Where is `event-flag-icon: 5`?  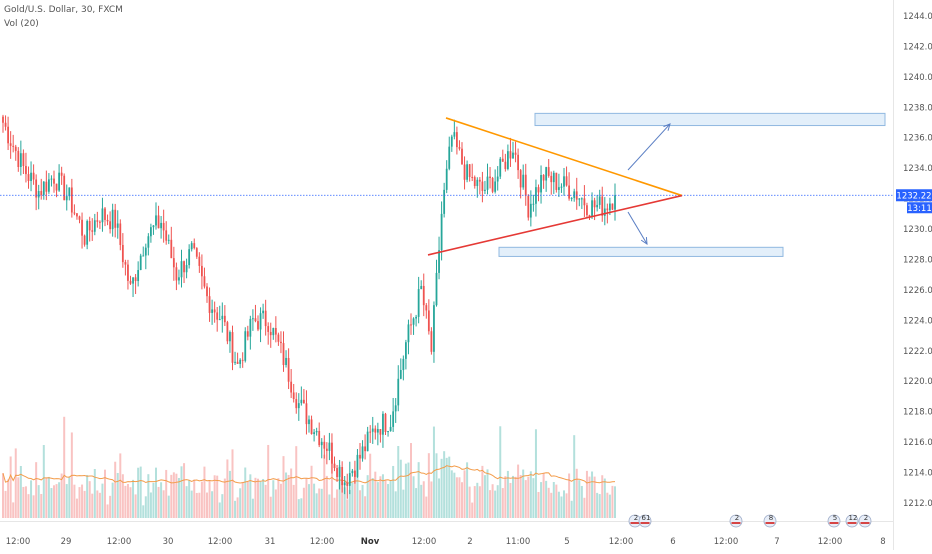 event-flag-icon: 5 is located at coordinates (834, 521).